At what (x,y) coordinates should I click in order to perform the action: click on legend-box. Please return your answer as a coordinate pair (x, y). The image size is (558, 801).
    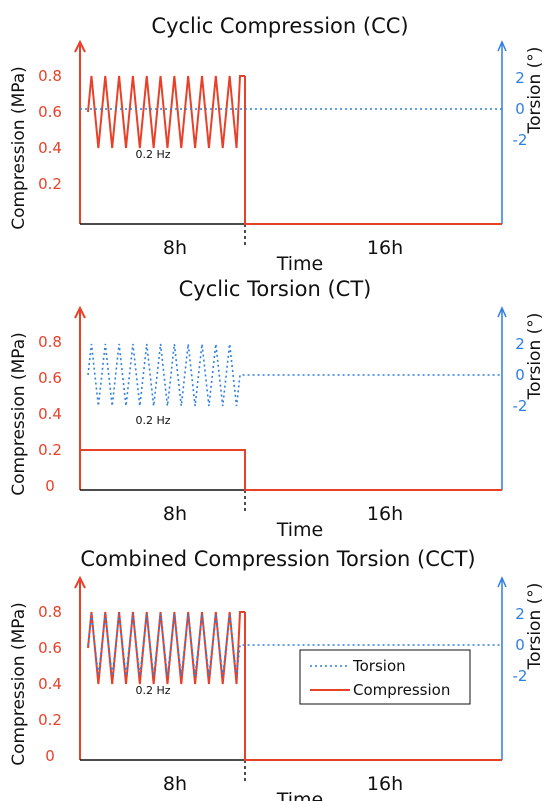
    Looking at the image, I should click on (385, 677).